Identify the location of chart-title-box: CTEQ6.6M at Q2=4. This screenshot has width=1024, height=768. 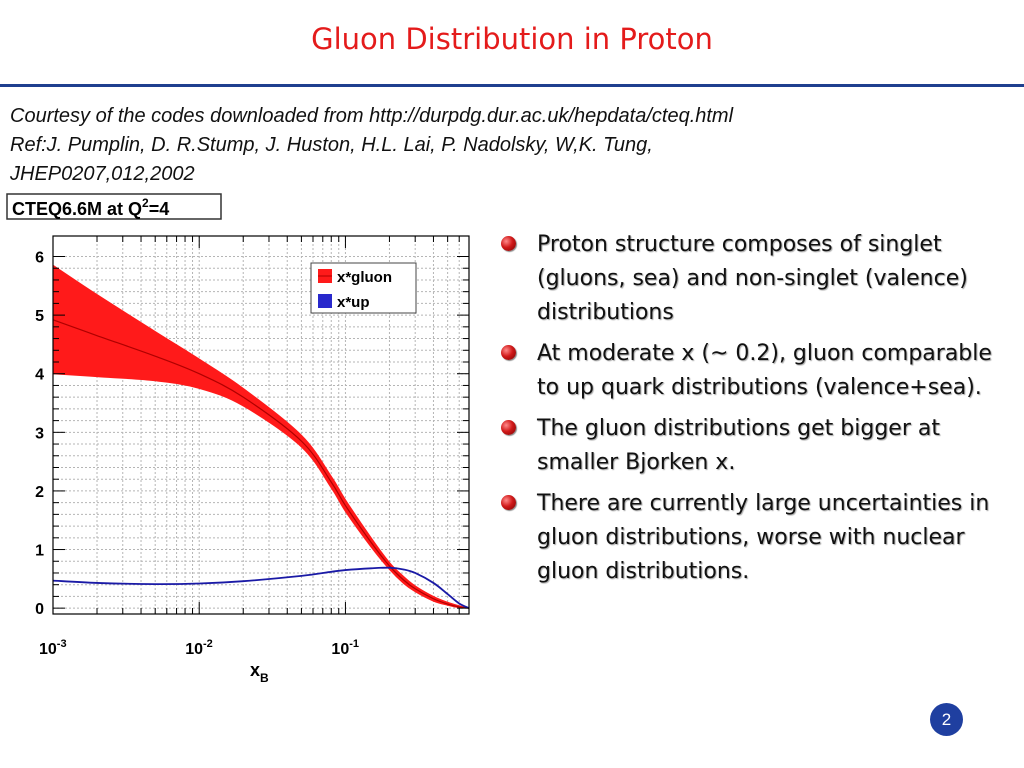
(114, 206).